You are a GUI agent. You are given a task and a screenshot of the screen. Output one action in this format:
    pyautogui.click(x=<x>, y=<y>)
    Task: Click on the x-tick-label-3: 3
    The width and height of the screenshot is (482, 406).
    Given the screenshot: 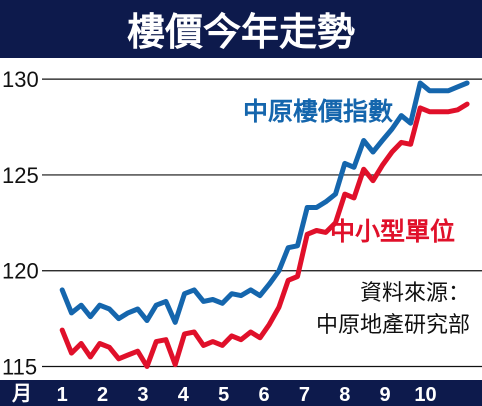 What is the action you would take?
    pyautogui.click(x=142, y=395)
    